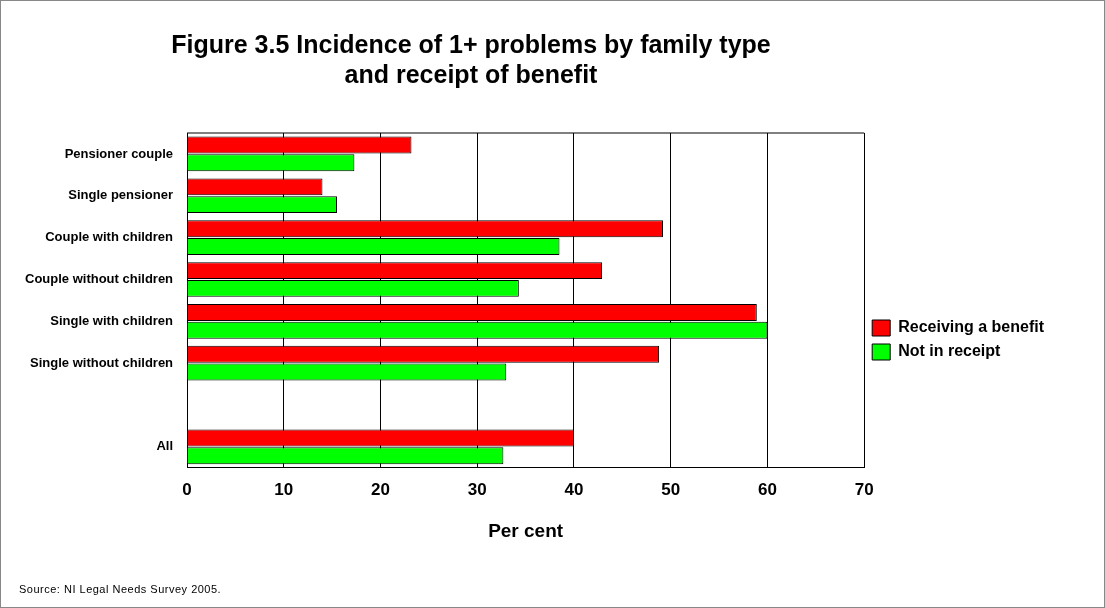 This screenshot has width=1105, height=608. I want to click on y-tick-label: Single pensioner, so click(121, 195).